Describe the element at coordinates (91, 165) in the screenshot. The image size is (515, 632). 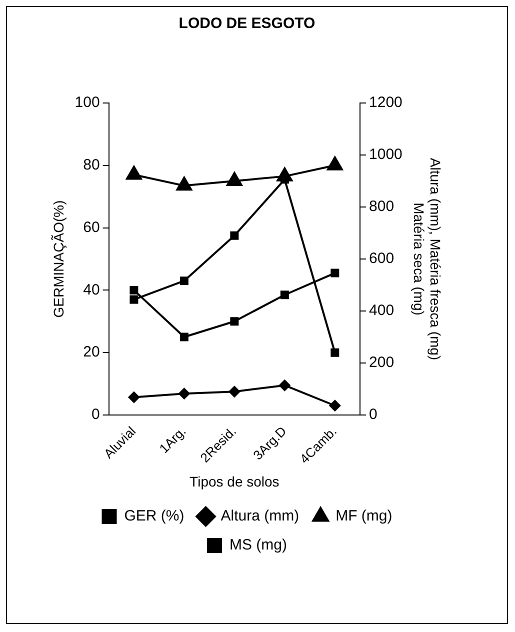
I see `y-tick-label: 80` at that location.